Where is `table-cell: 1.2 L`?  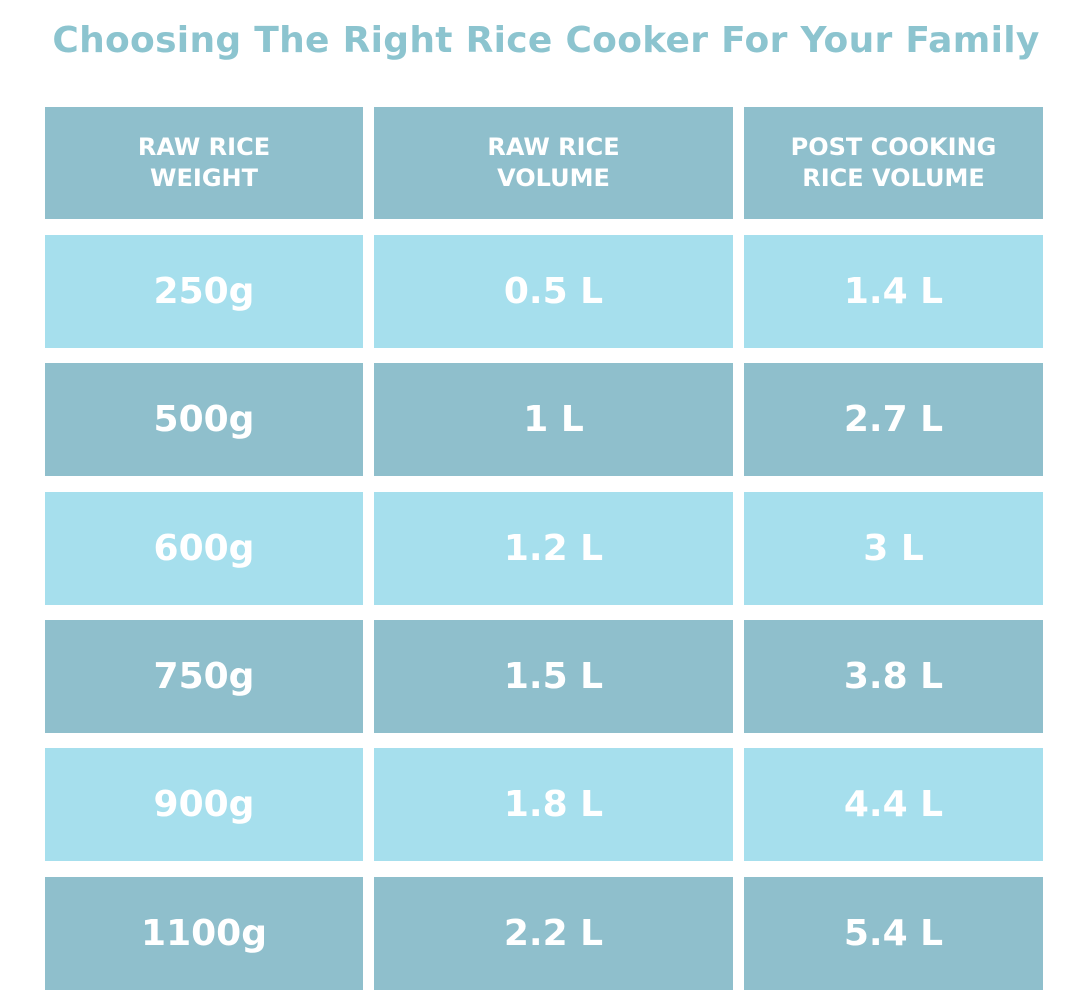 table-cell: 1.2 L is located at coordinates (553, 548).